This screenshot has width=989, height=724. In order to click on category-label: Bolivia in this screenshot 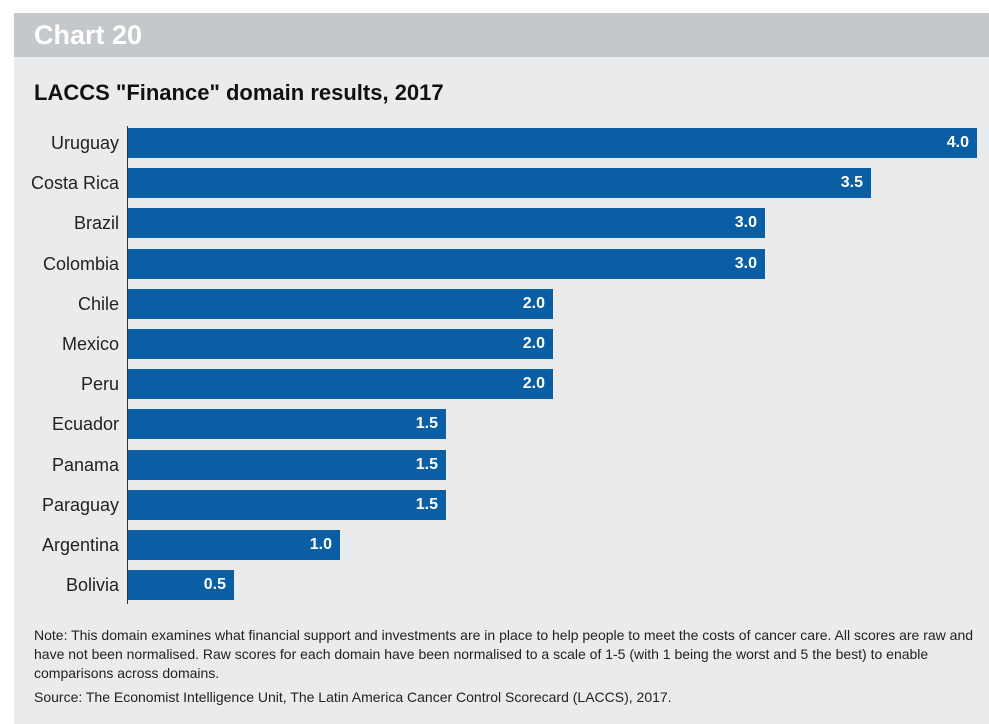, I will do `click(92, 585)`.